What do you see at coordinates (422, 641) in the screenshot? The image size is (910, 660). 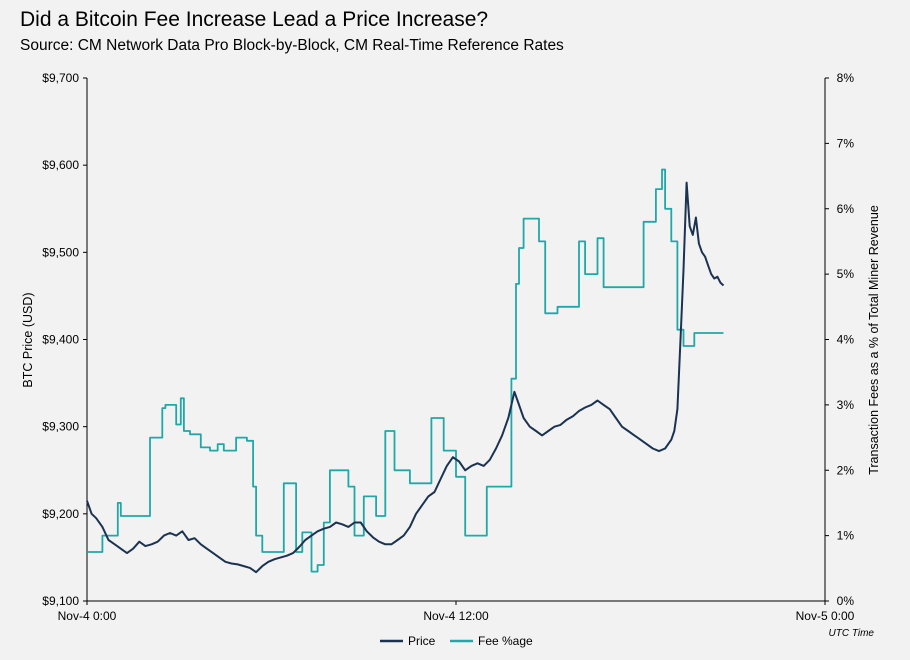 I see `legend-label-price: Price` at bounding box center [422, 641].